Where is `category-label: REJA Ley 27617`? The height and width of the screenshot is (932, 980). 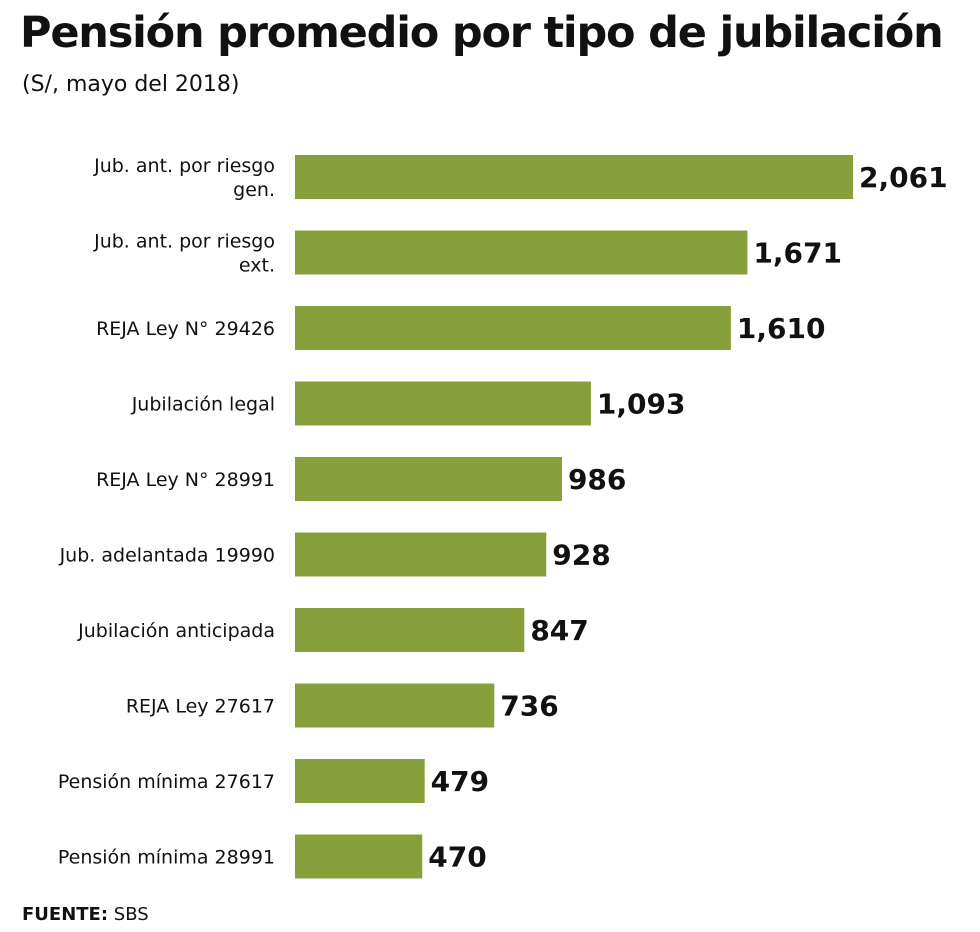 category-label: REJA Ley 27617 is located at coordinates (200, 707).